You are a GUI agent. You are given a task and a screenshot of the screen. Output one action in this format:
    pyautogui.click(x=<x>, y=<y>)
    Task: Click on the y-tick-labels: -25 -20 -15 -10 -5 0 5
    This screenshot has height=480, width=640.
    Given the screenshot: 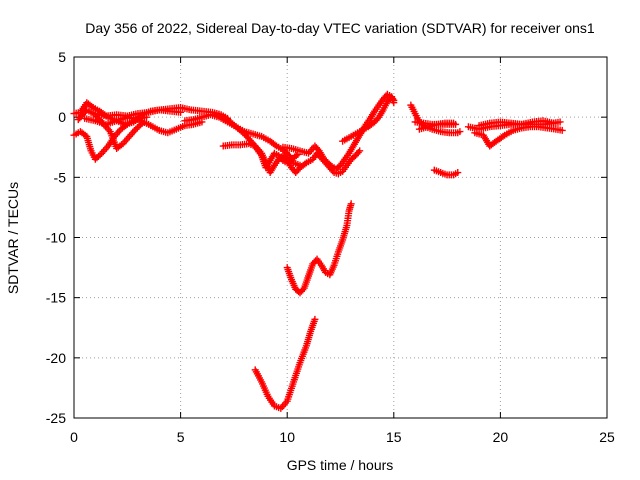 What is the action you would take?
    pyautogui.click(x=56, y=237)
    